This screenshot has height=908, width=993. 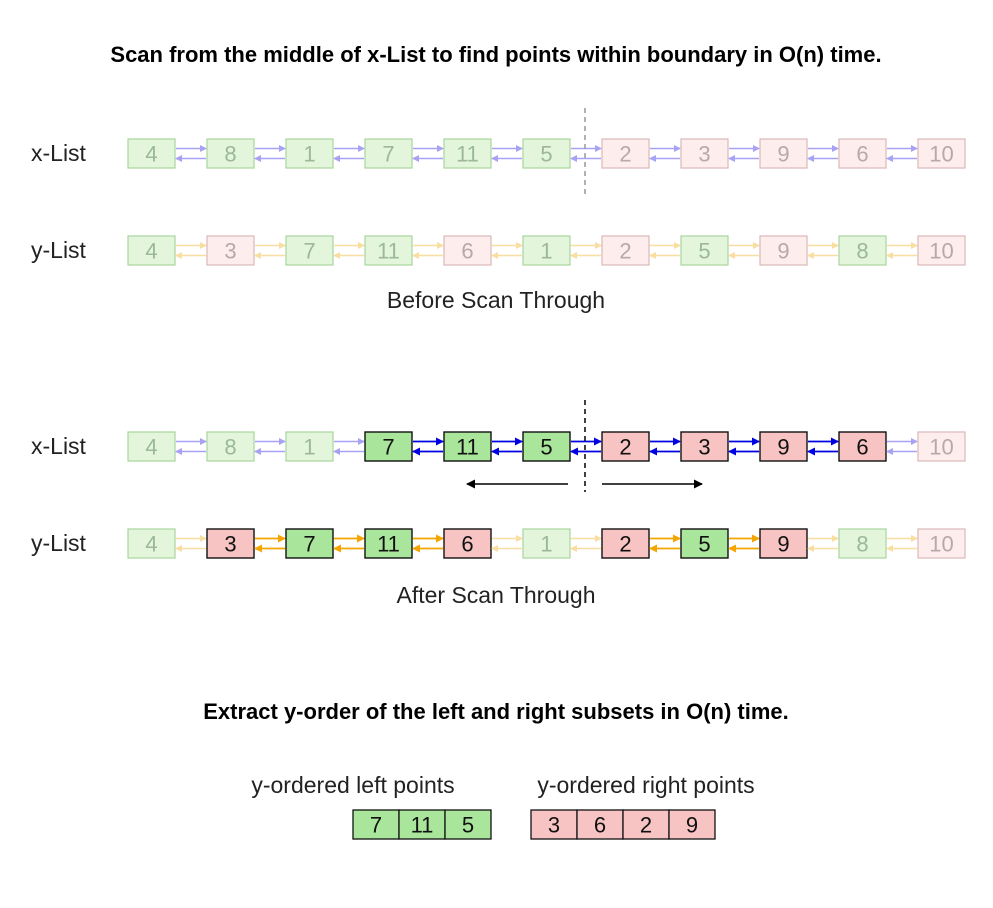 I want to click on after-y-node-value: 1, so click(x=546, y=544).